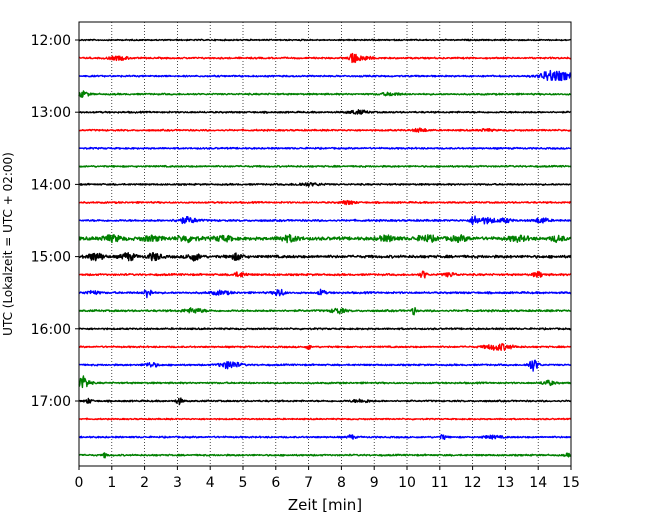  Describe the element at coordinates (571, 483) in the screenshot. I see `x-tick-label-15: 15` at that location.